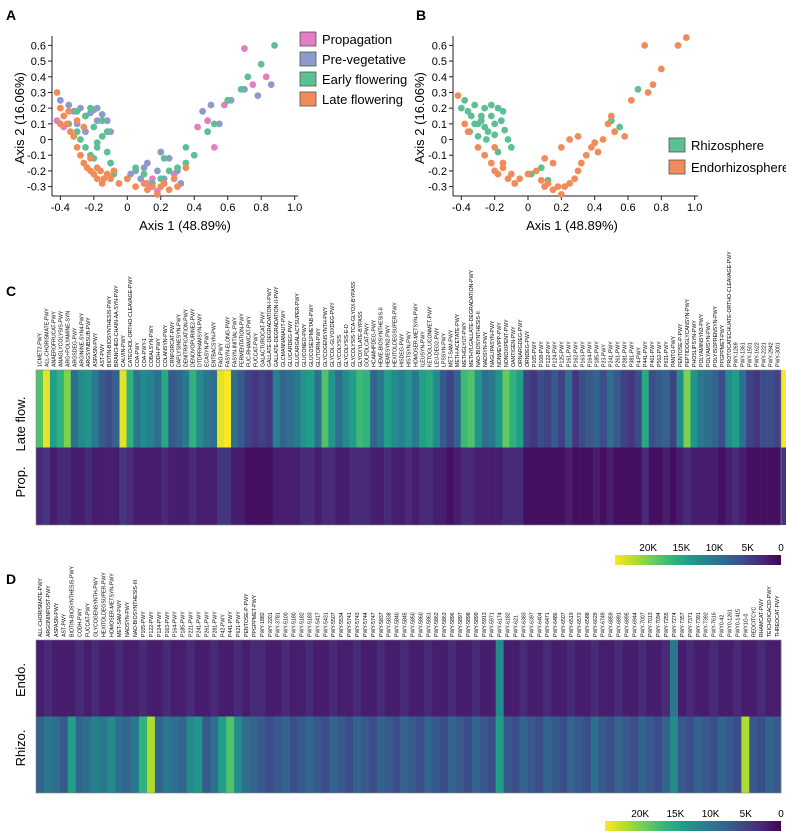  I want to click on column-label: PWY-6507, so click(564, 624).